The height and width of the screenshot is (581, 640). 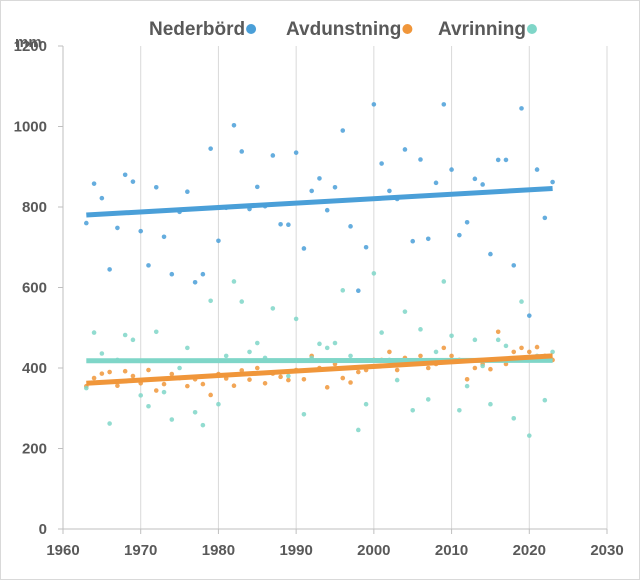 I want to click on point-avrinning-1994, so click(x=327, y=348).